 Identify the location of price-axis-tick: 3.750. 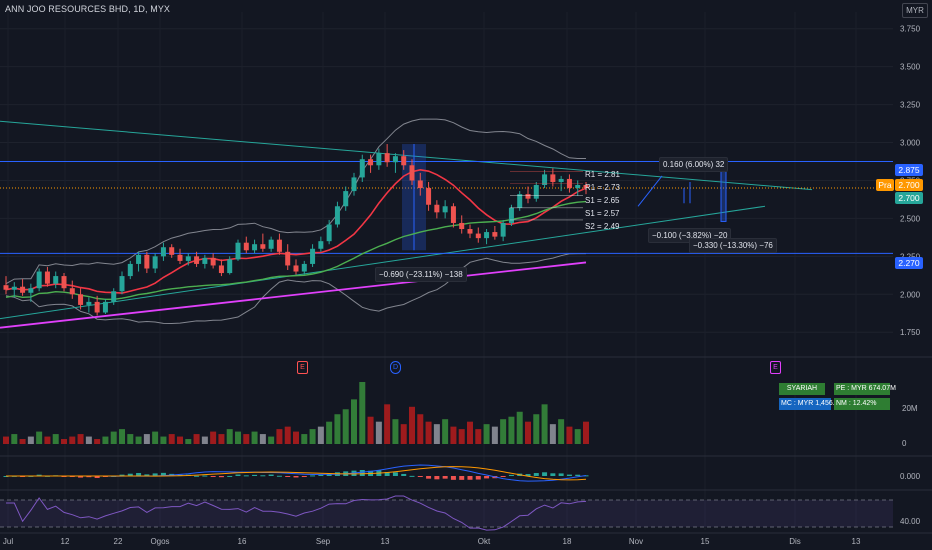
(910, 29).